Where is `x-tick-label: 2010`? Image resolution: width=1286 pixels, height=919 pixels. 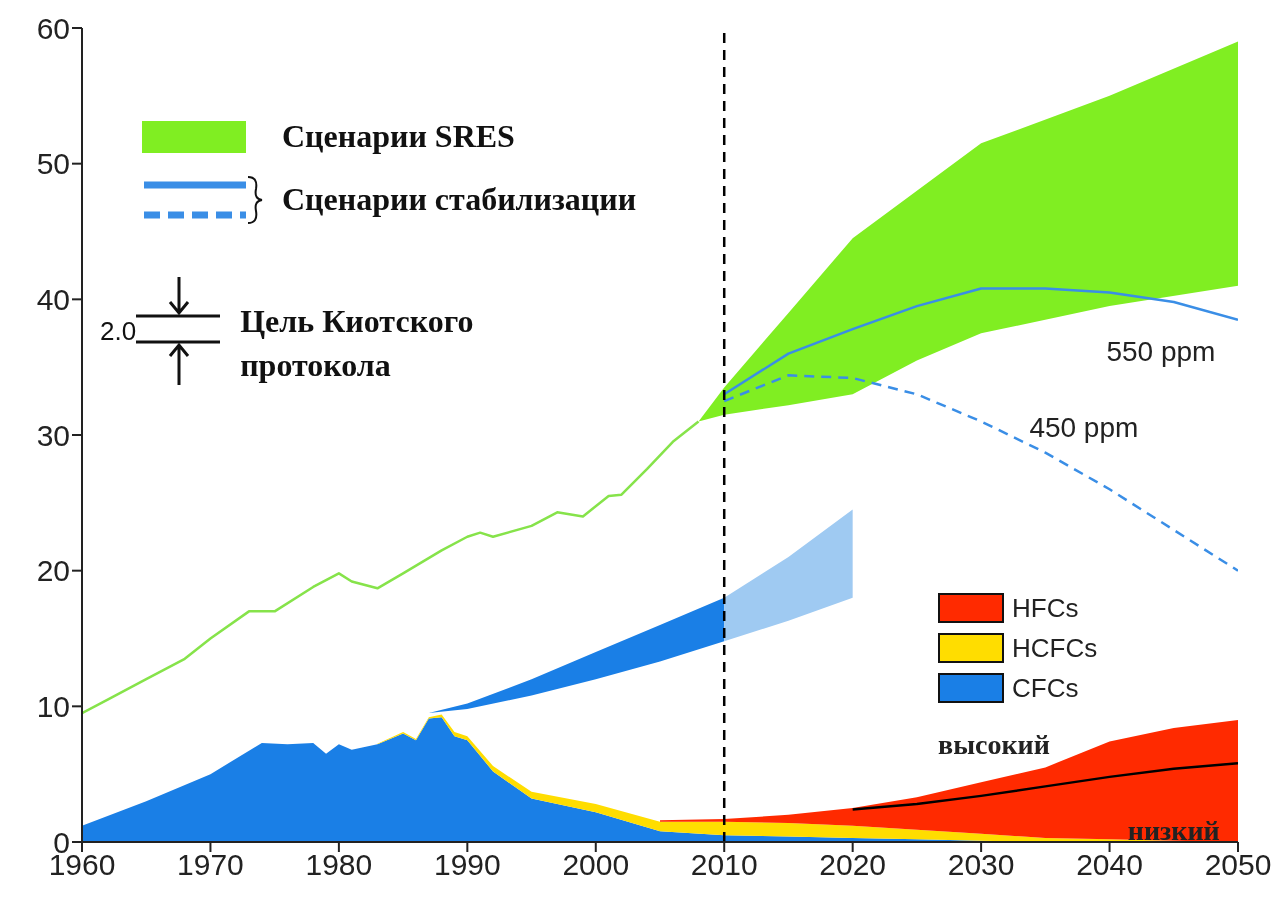
x-tick-label: 2010 is located at coordinates (724, 865).